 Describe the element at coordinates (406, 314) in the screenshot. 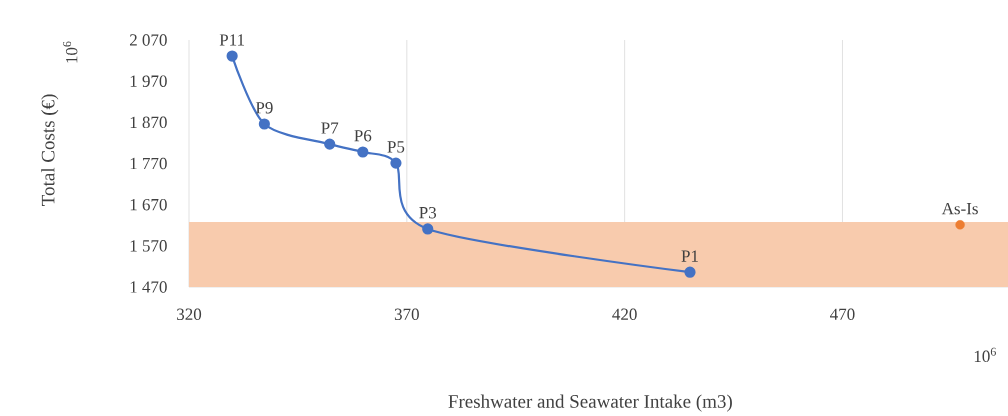

I see `x-tick-label: 370` at that location.